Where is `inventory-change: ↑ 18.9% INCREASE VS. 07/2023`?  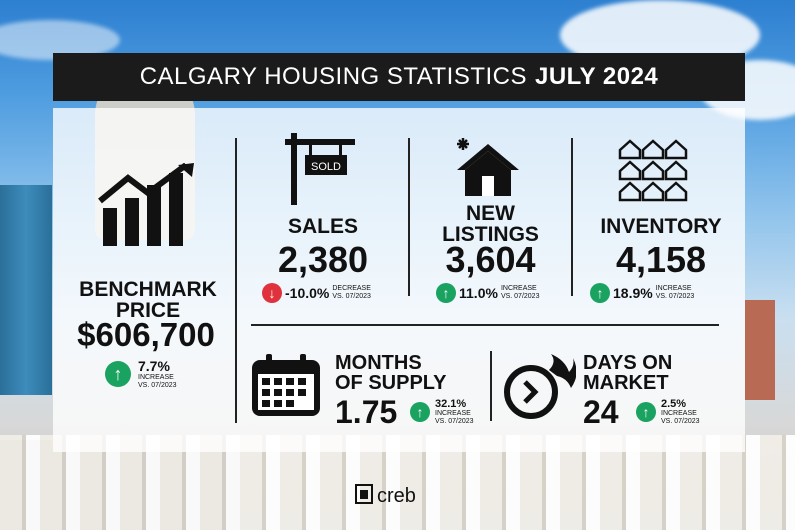 inventory-change: ↑ 18.9% INCREASE VS. 07/2023 is located at coordinates (642, 293).